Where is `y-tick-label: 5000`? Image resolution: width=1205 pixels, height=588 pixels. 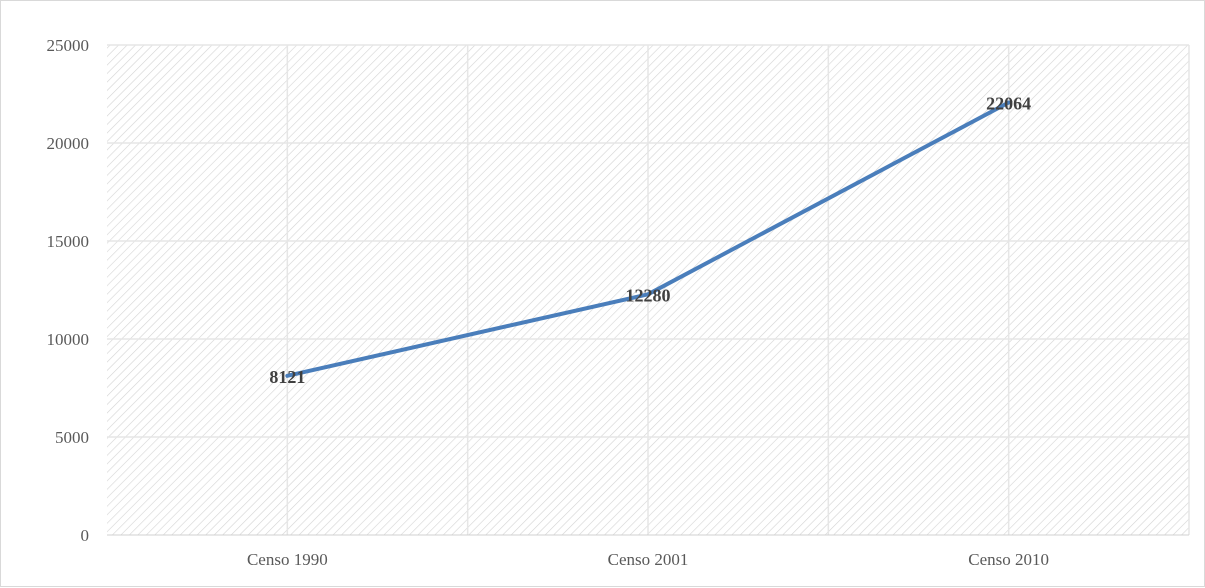 y-tick-label: 5000 is located at coordinates (72, 437).